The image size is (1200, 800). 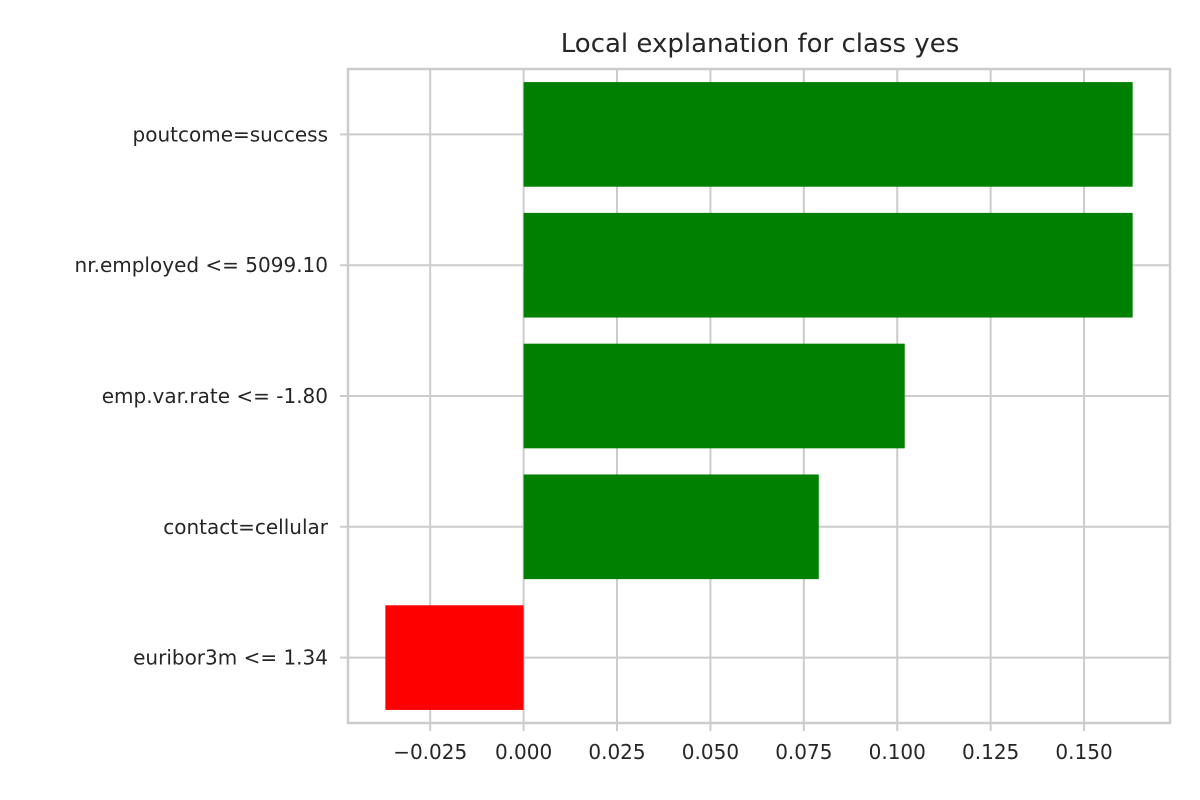 What do you see at coordinates (215, 396) in the screenshot?
I see `y-tick-label: emp.var.rate <= -1.80` at bounding box center [215, 396].